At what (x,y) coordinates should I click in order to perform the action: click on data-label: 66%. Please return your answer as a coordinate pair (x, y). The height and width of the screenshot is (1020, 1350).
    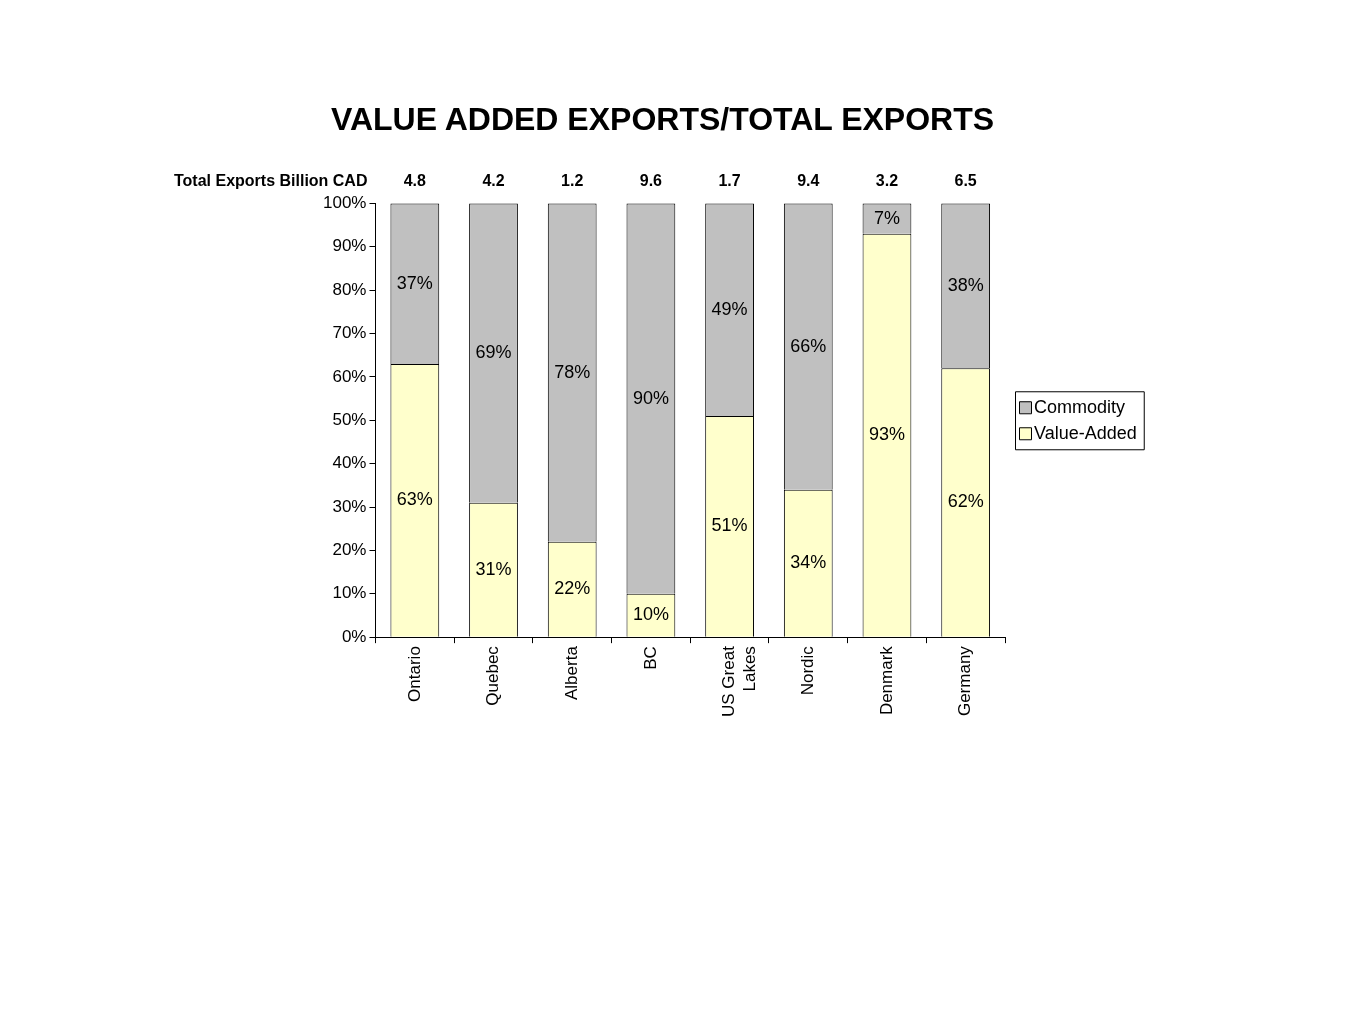
    Looking at the image, I should click on (808, 345).